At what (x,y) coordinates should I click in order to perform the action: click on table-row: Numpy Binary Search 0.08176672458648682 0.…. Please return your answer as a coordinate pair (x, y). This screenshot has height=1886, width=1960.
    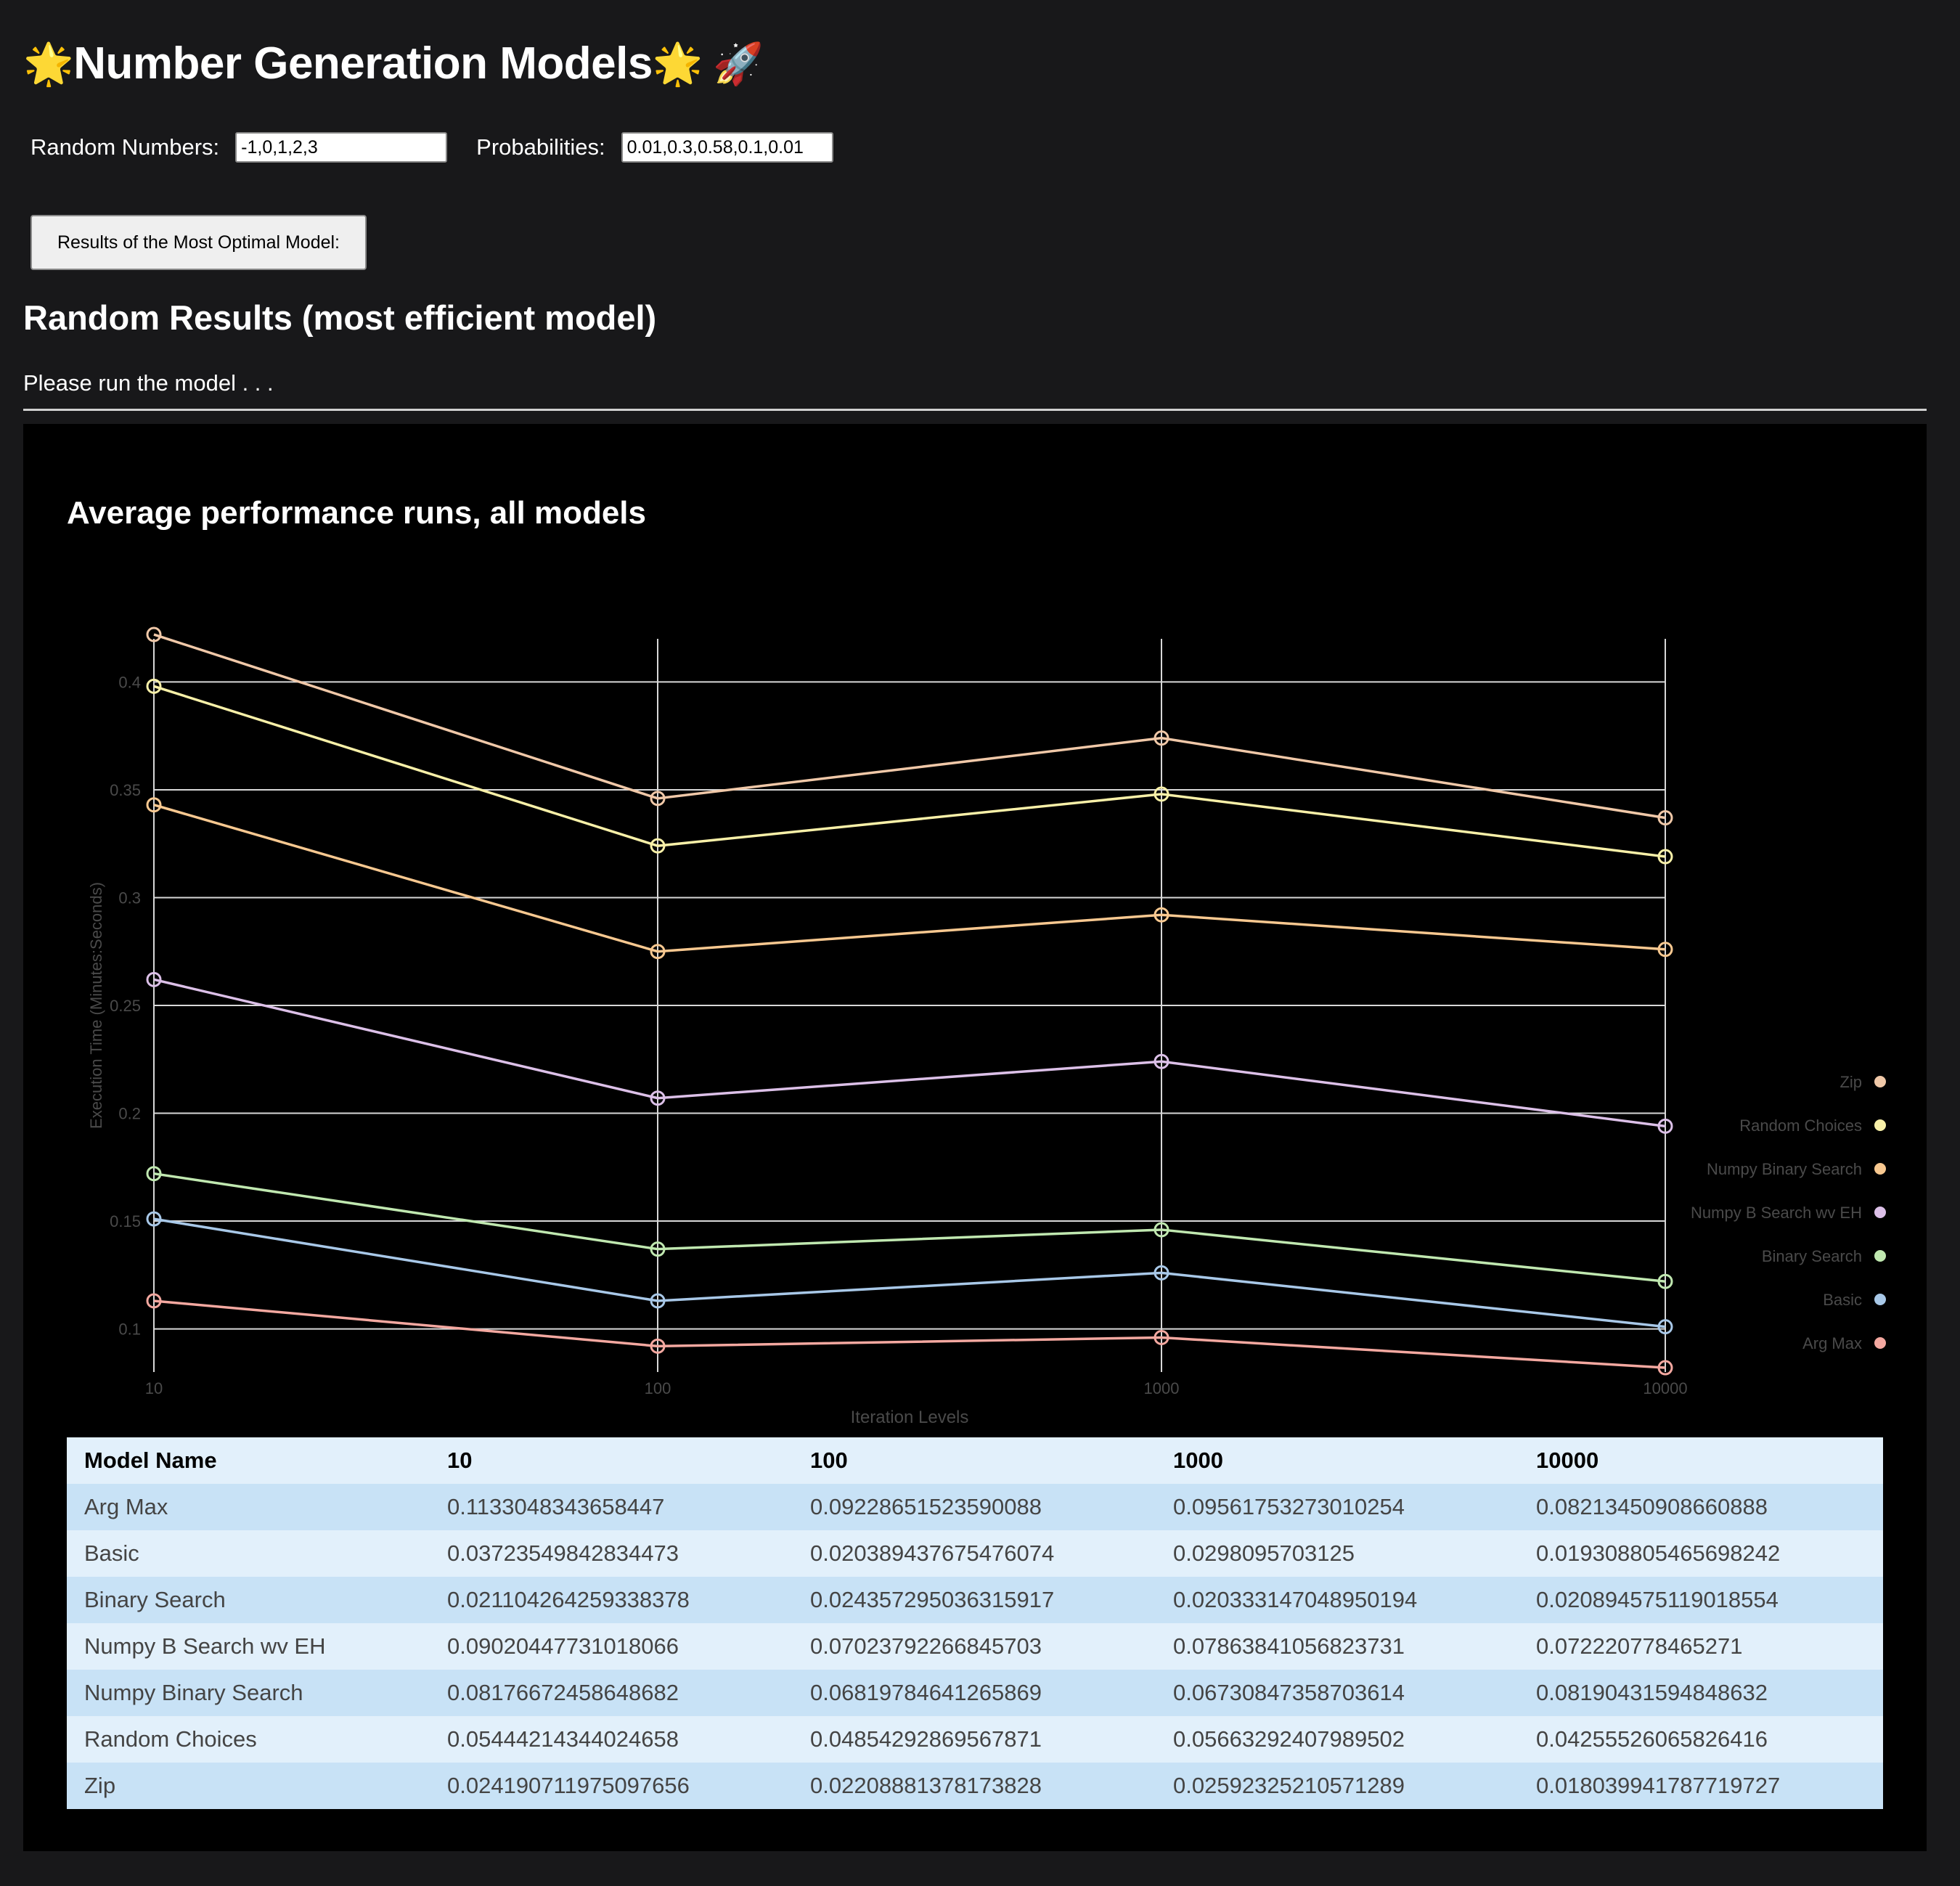
    Looking at the image, I should click on (975, 1693).